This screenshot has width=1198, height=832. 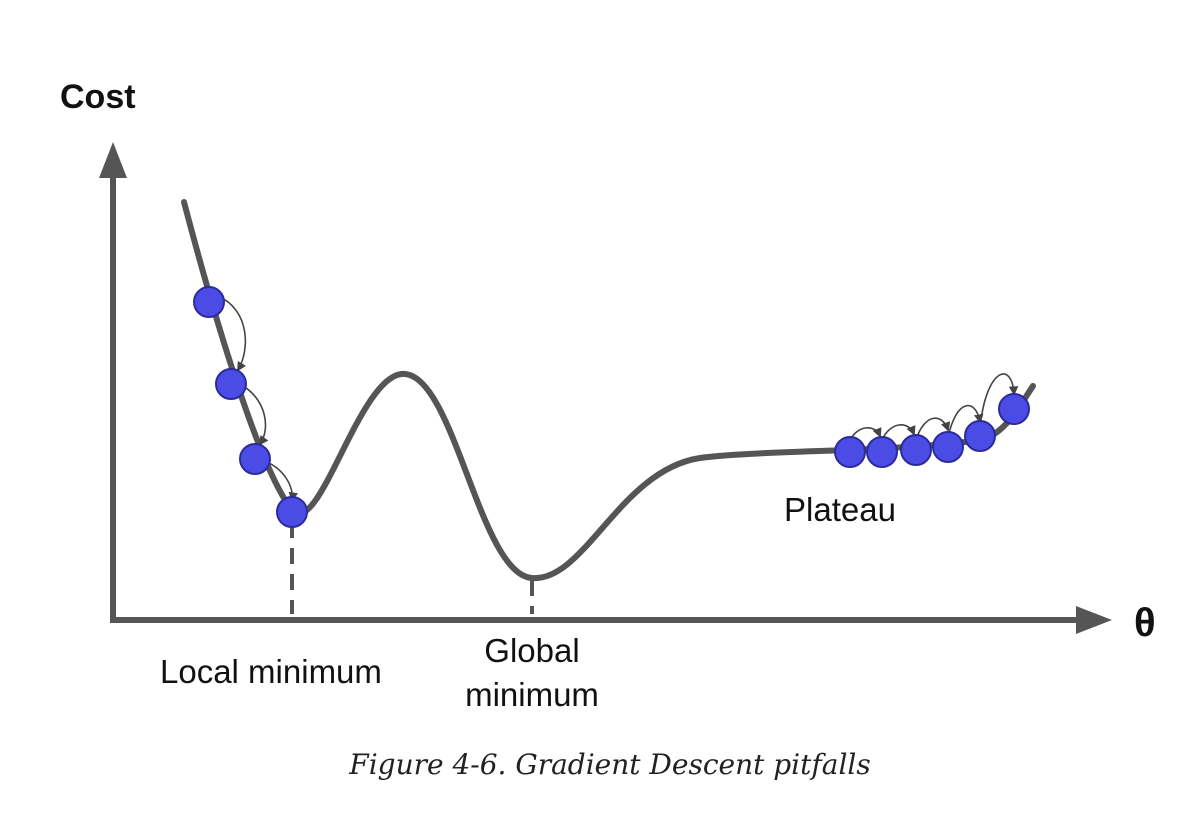 I want to click on x-axis-arrow-icon, so click(x=1094, y=620).